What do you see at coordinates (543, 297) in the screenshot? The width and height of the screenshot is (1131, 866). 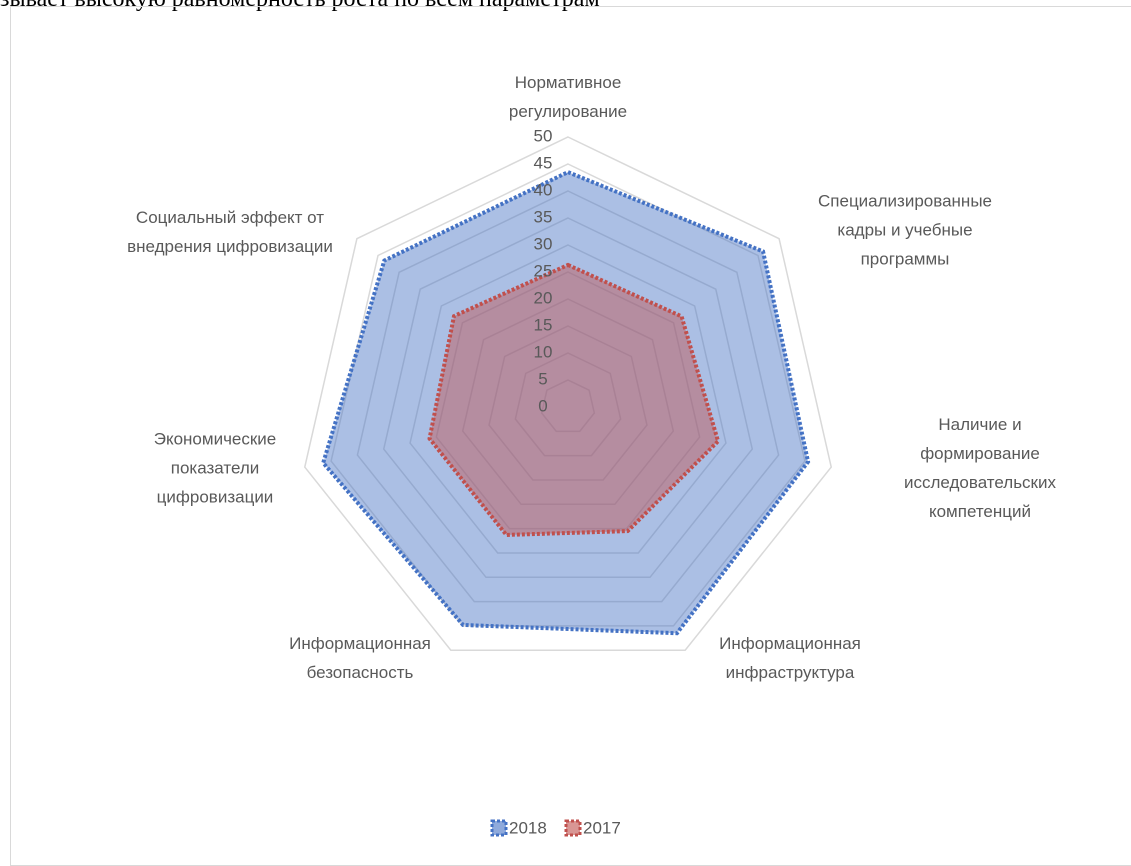 I see `axis-tick-label: 20` at bounding box center [543, 297].